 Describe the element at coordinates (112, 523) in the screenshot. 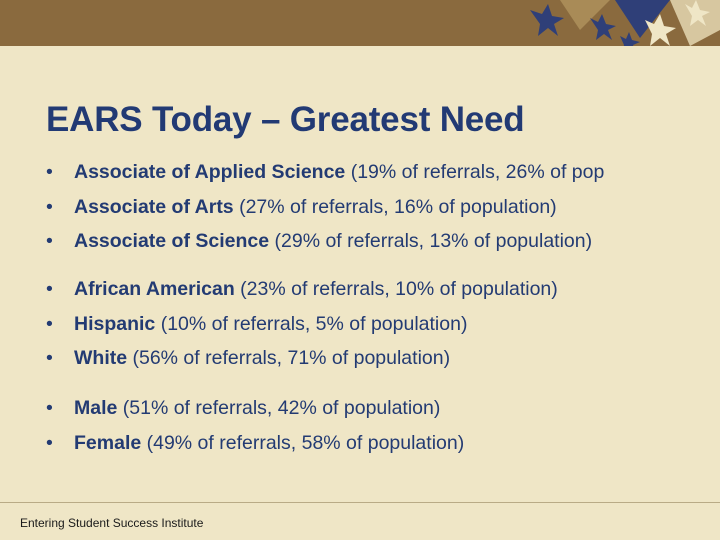

I see `footer-label: Entering Student Success Institute` at that location.